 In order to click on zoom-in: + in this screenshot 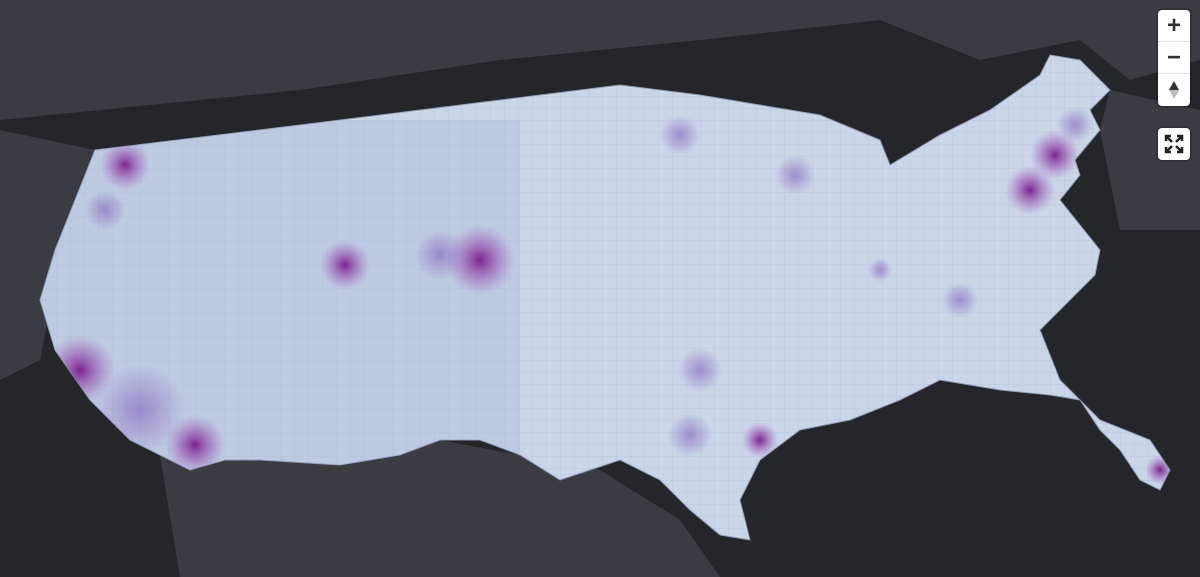, I will do `click(1174, 26)`.